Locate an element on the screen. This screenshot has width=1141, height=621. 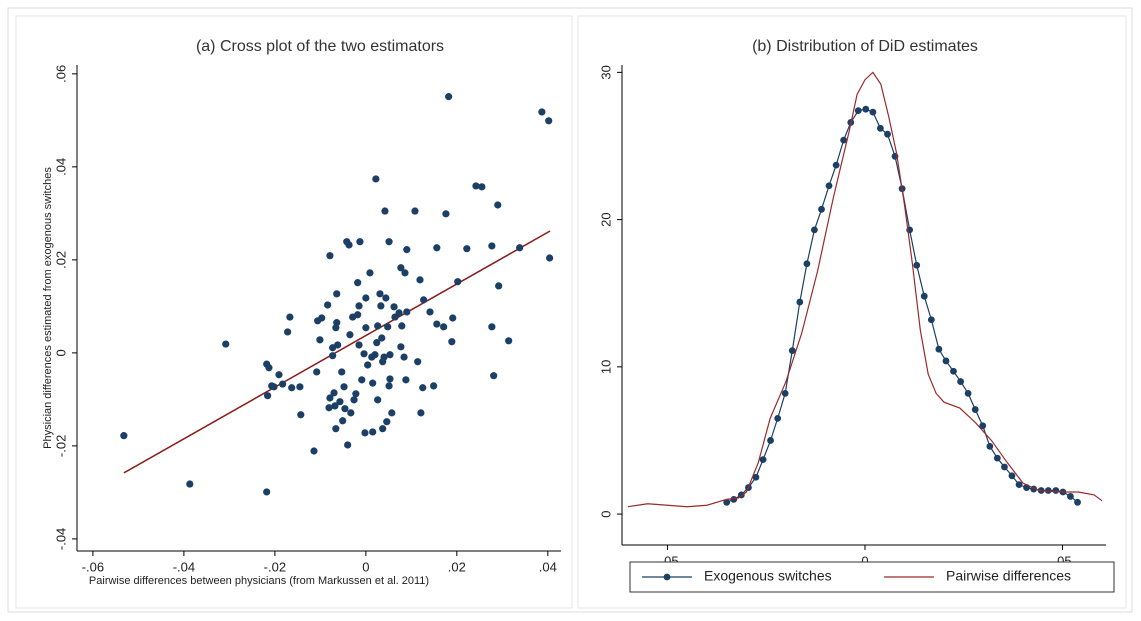
legend-label: Exogenous switches is located at coordinates (768, 576).